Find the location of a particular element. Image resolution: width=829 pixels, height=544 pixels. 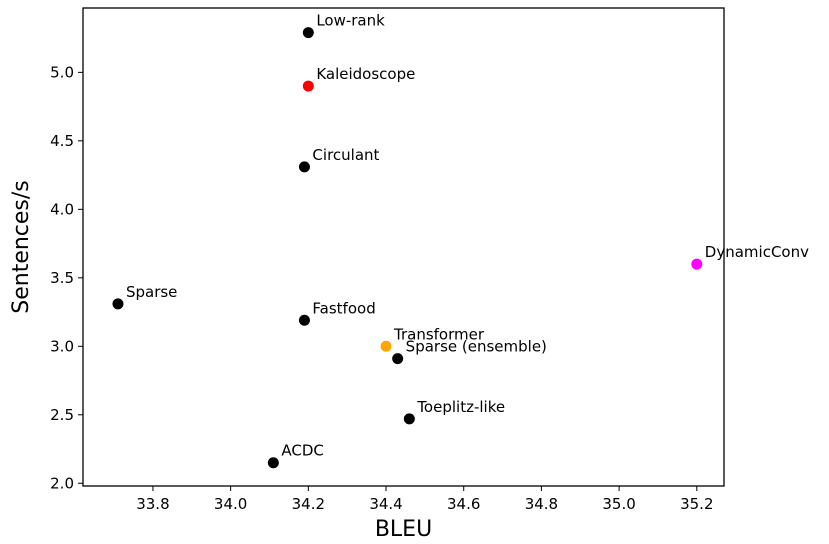

point-label: Toeplitz-like is located at coordinates (460, 407).